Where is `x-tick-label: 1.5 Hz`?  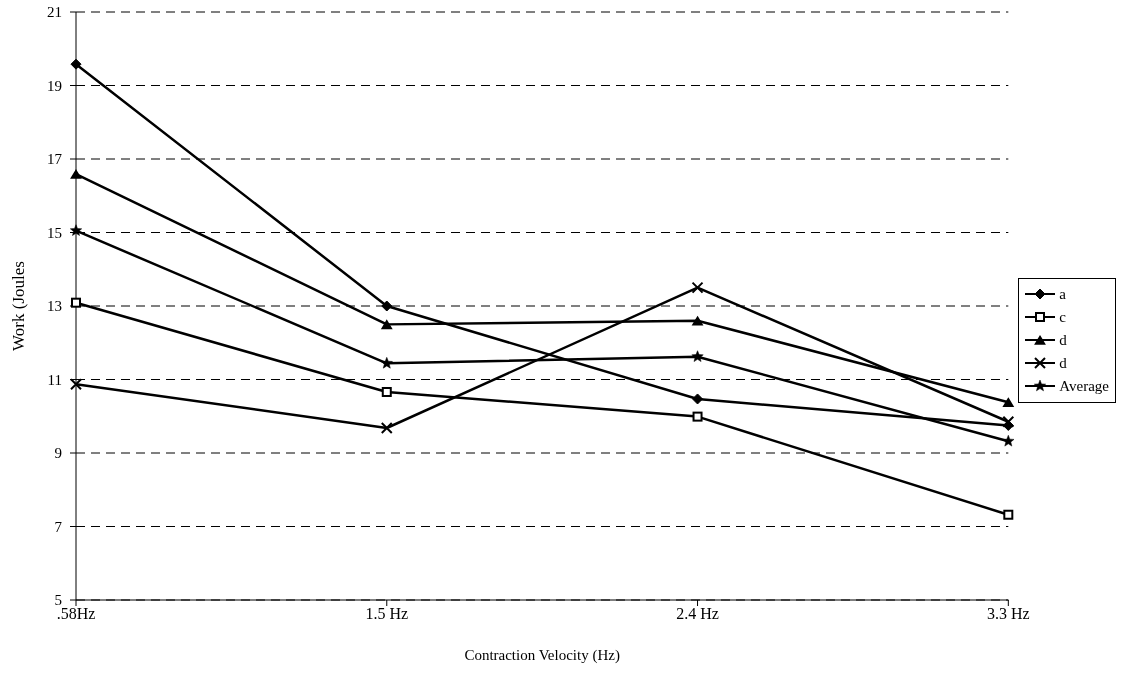 x-tick-label: 1.5 Hz is located at coordinates (387, 614).